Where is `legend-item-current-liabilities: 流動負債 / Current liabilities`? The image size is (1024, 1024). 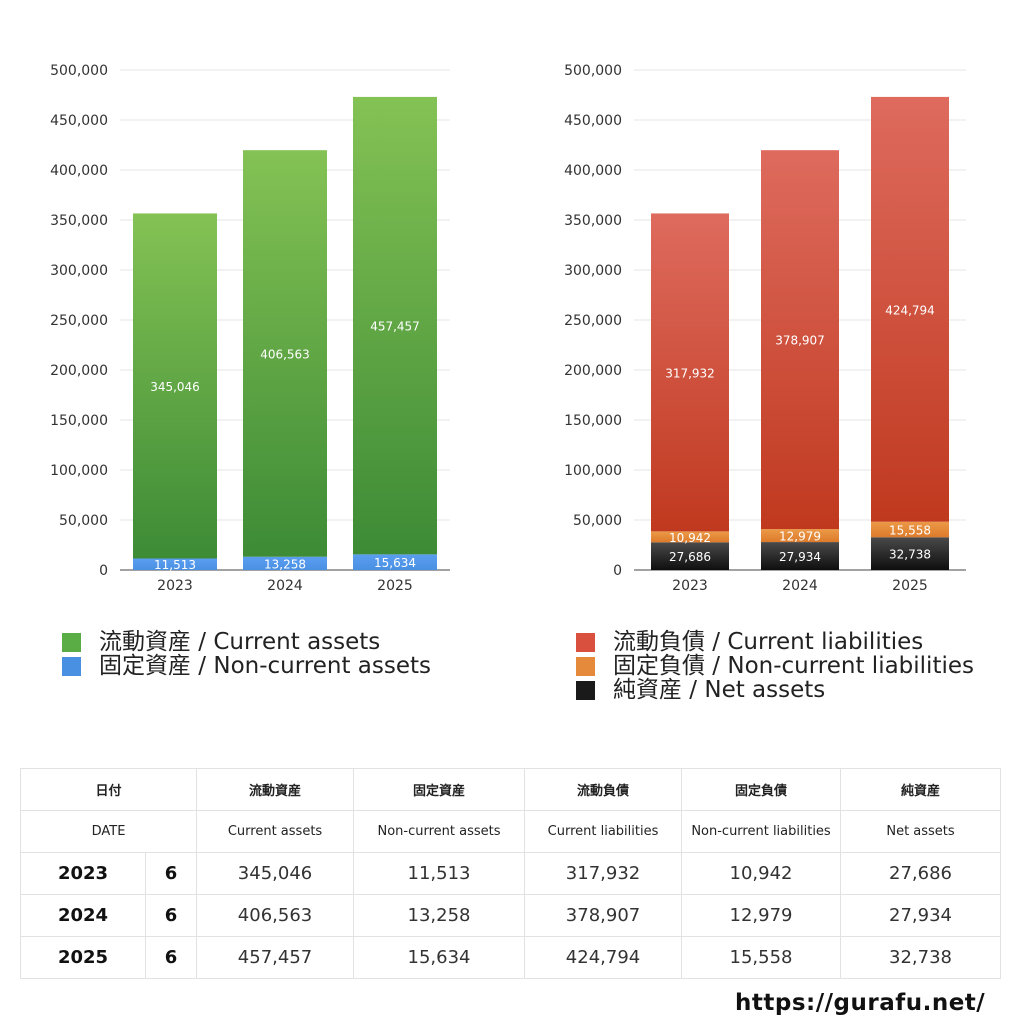 legend-item-current-liabilities: 流動負債 / Current liabilities is located at coordinates (775, 642).